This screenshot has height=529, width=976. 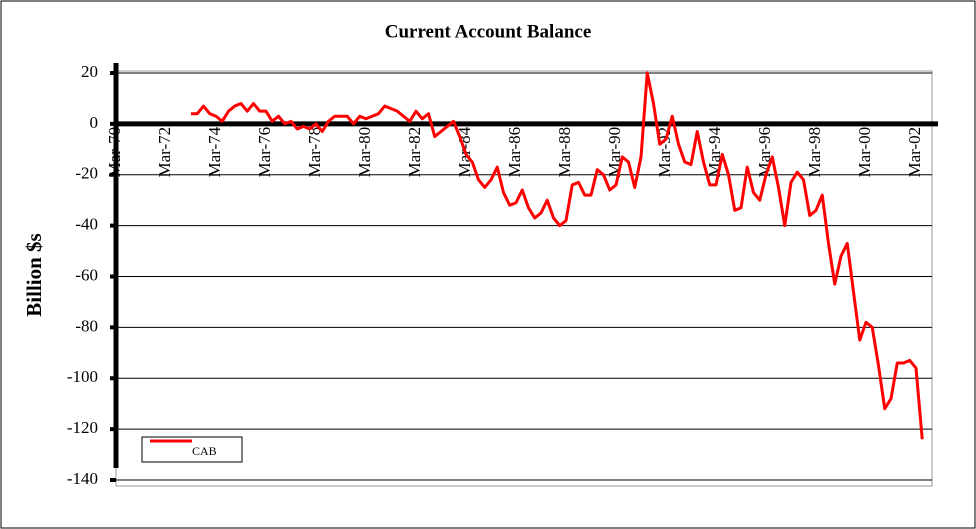 What do you see at coordinates (86, 325) in the screenshot?
I see `y-tick-label: -80` at bounding box center [86, 325].